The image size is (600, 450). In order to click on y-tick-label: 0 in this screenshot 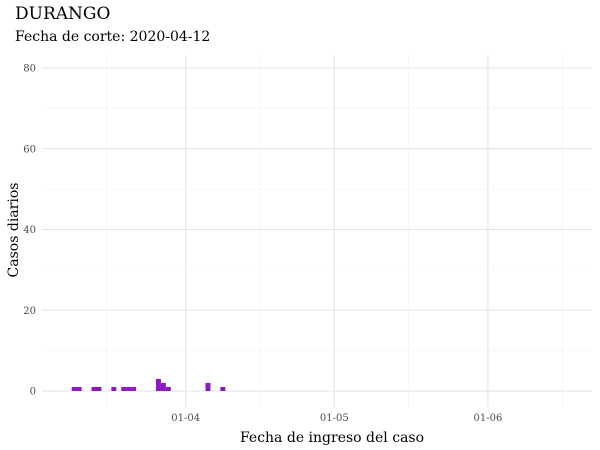, I will do `click(33, 392)`.